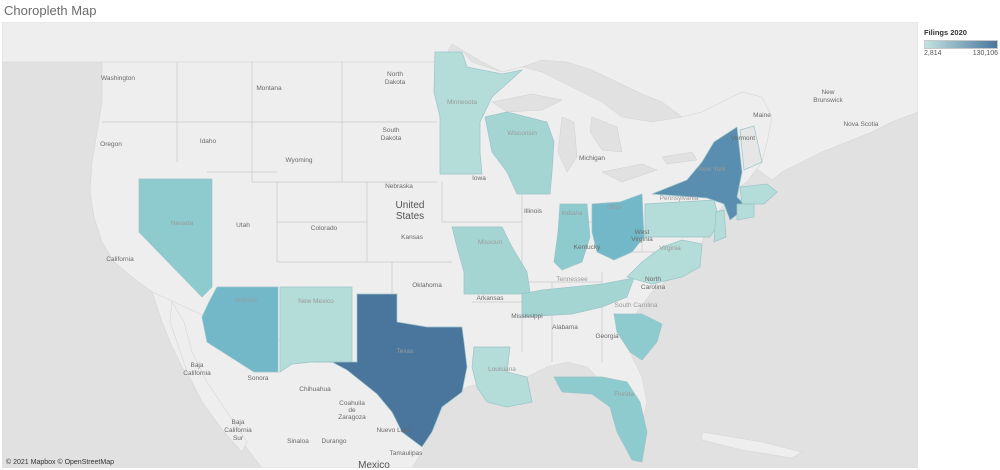 The width and height of the screenshot is (1000, 470). Describe the element at coordinates (182, 223) in the screenshot. I see `label-nevada: Nevada` at that location.